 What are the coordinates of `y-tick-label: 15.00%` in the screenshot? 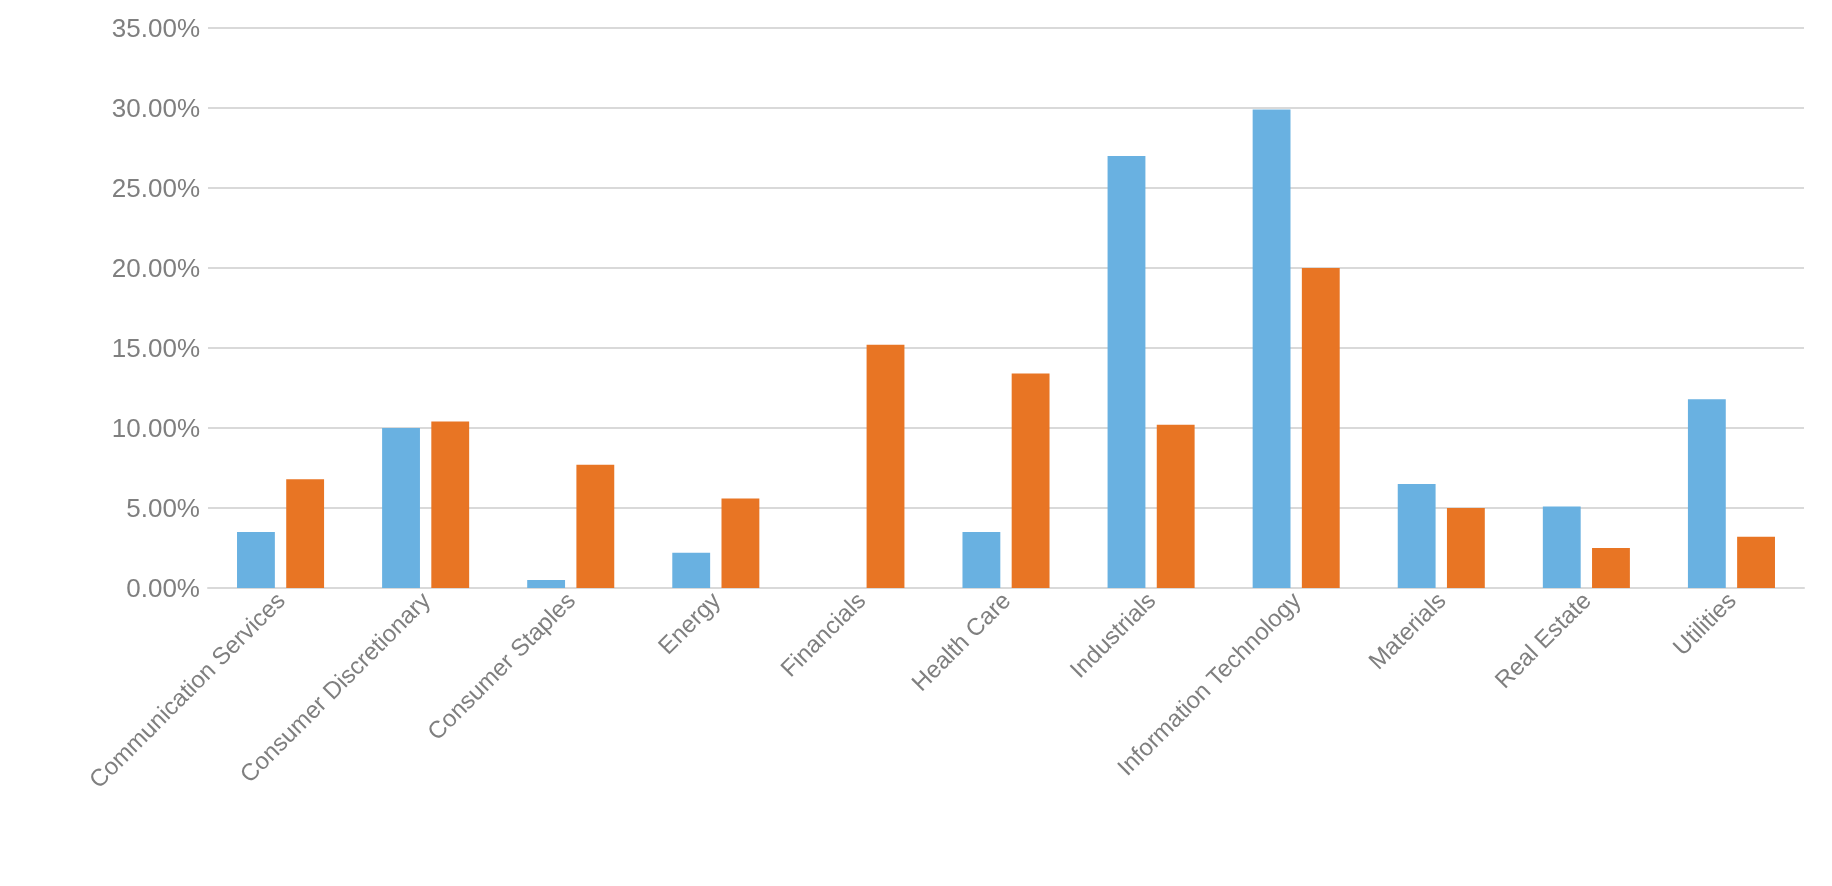 It's located at (155, 348).